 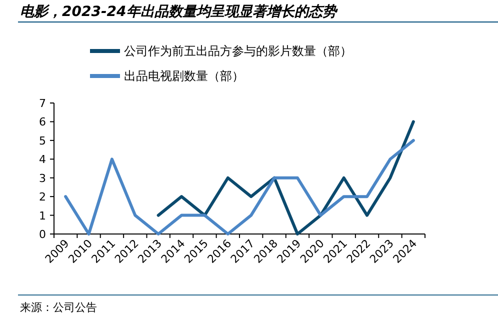 I want to click on y-tick-label: 0, so click(x=42, y=234).